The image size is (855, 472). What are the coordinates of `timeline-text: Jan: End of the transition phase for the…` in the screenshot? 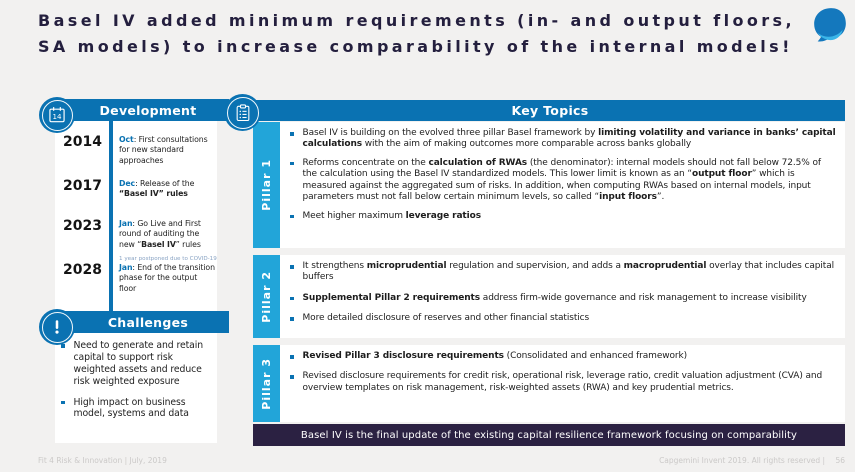 It's located at (167, 278).